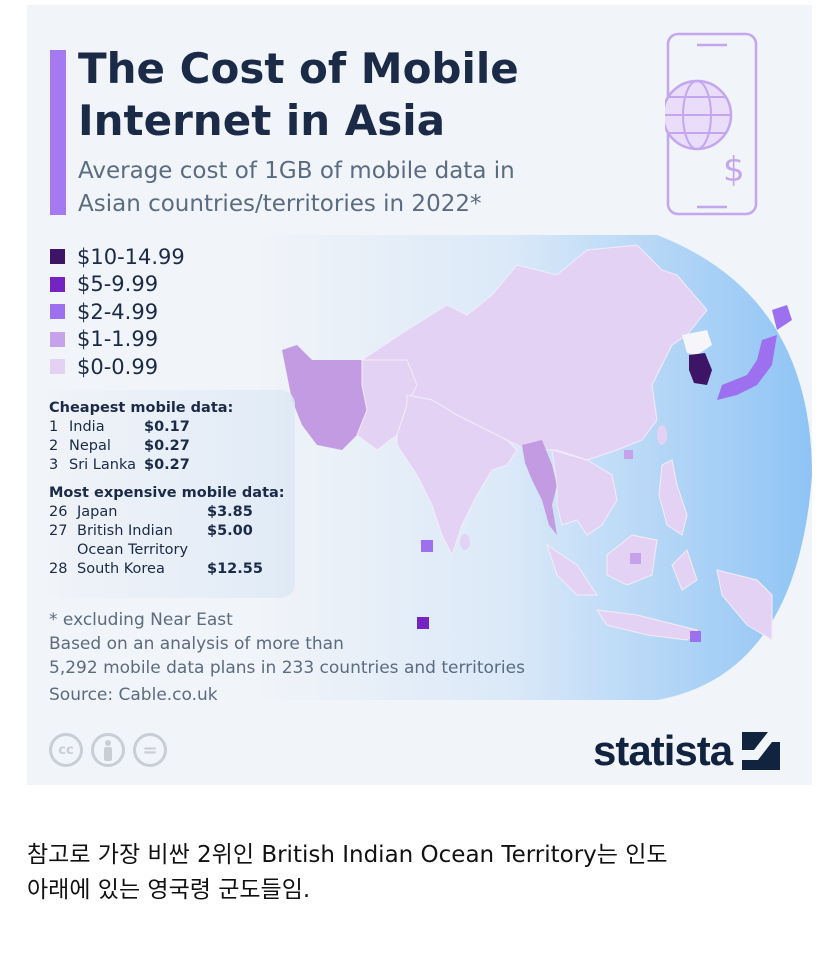 Image resolution: width=840 pixels, height=978 pixels. Describe the element at coordinates (102, 465) in the screenshot. I see `country: Sri Lanka` at that location.